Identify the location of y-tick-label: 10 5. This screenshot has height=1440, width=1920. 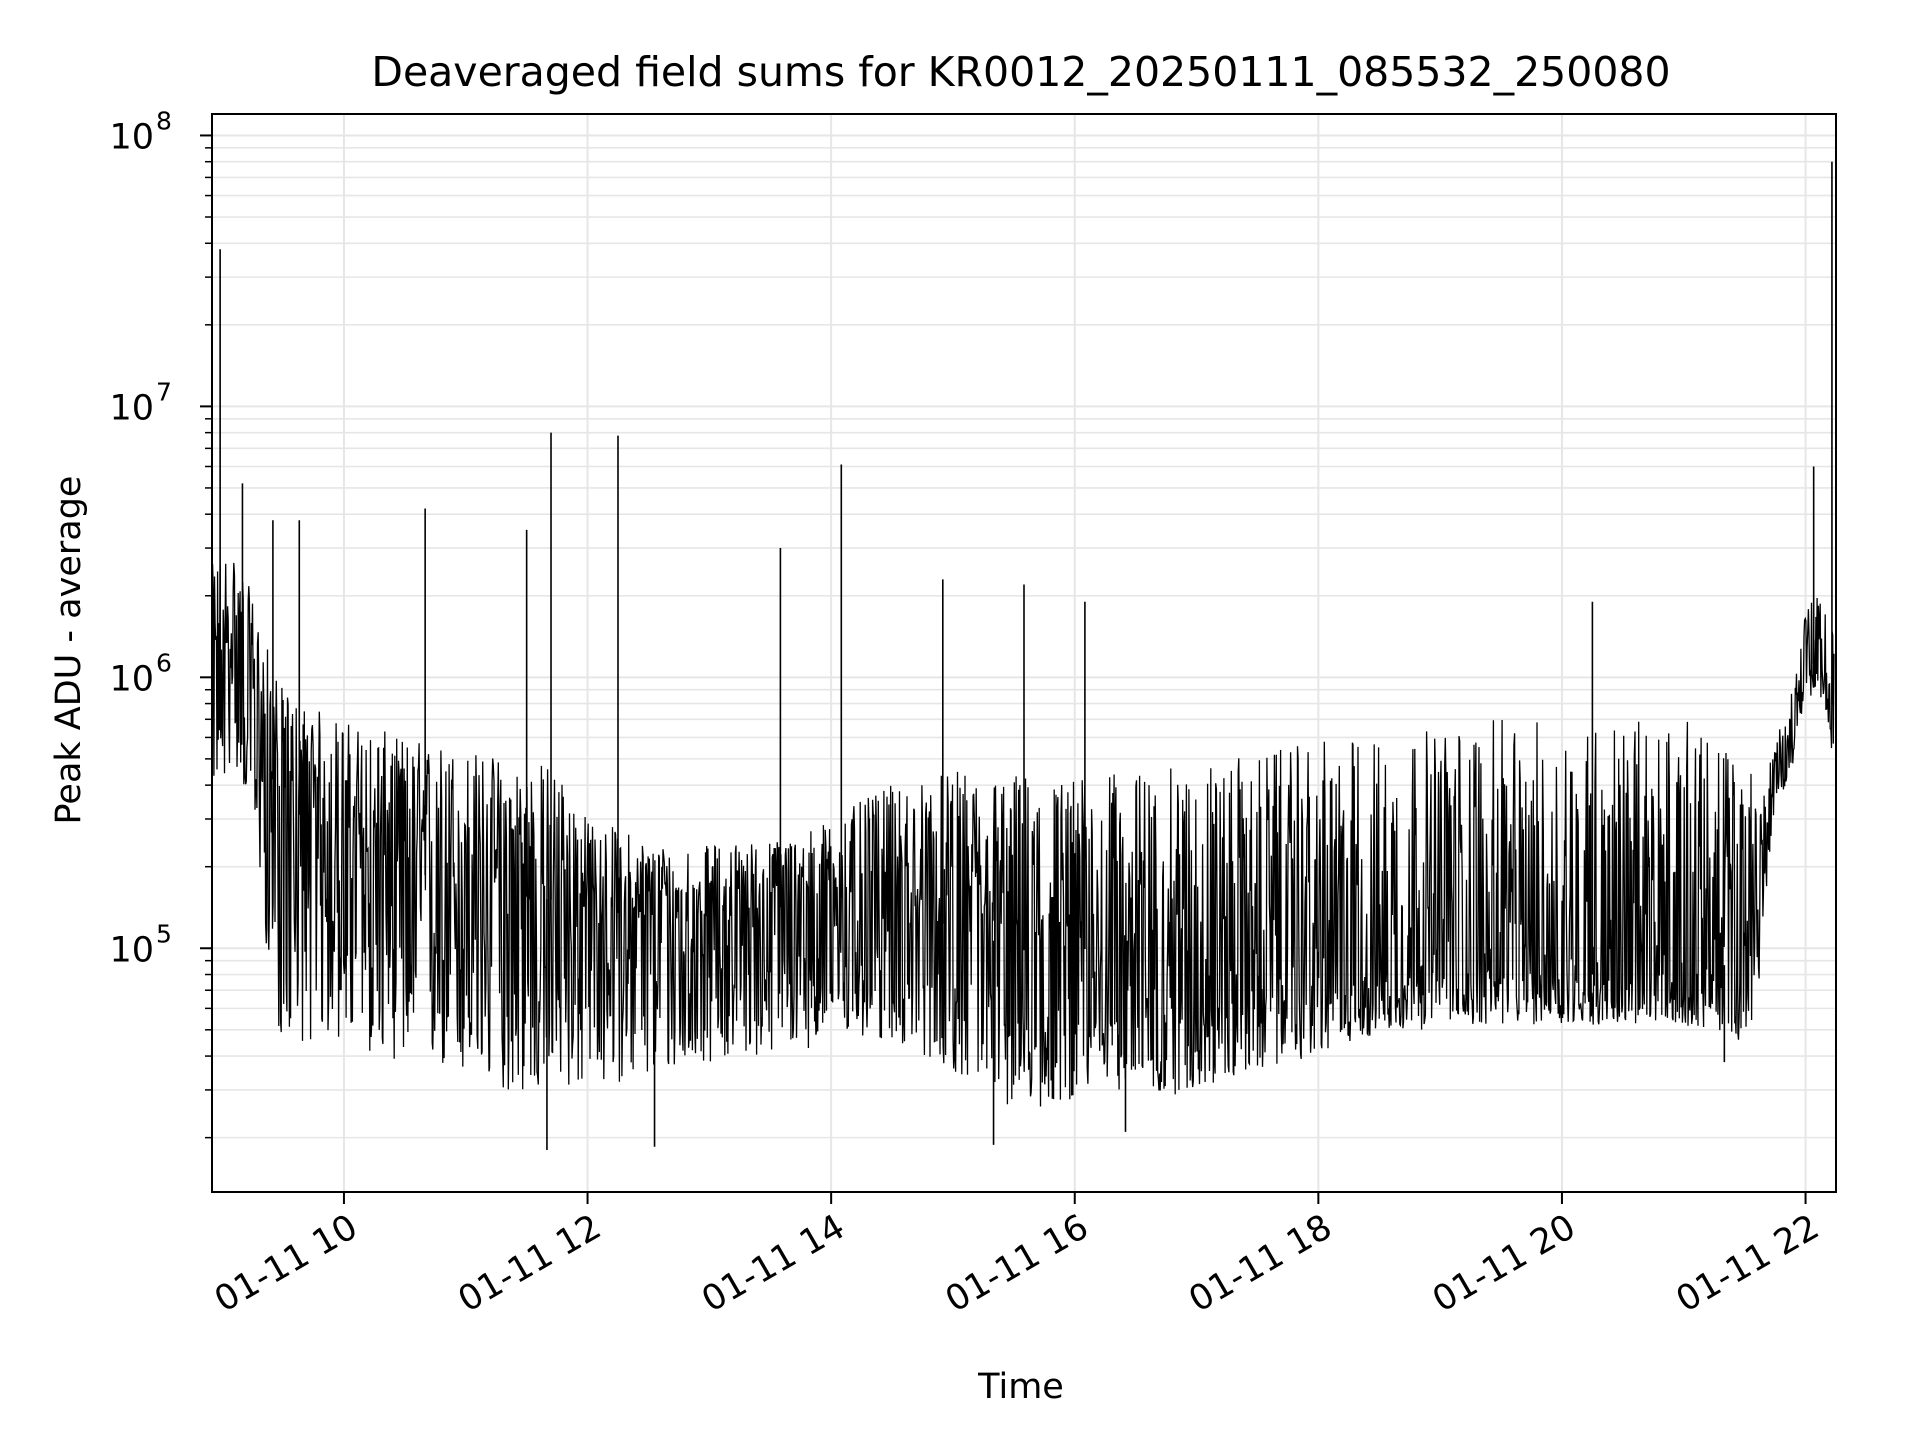
(140, 944).